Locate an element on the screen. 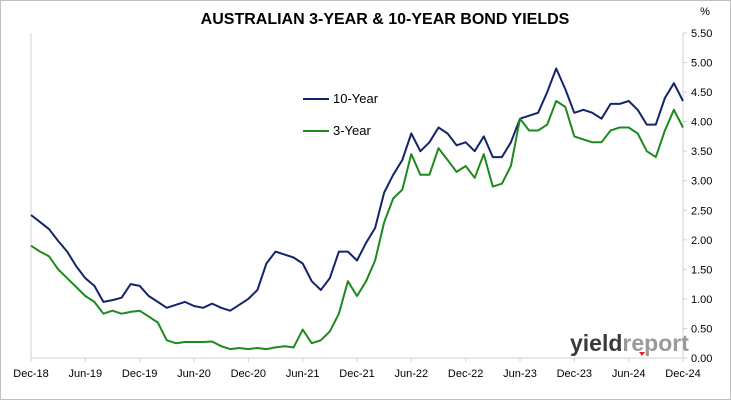  y-tick-label: 2.50 is located at coordinates (701, 211).